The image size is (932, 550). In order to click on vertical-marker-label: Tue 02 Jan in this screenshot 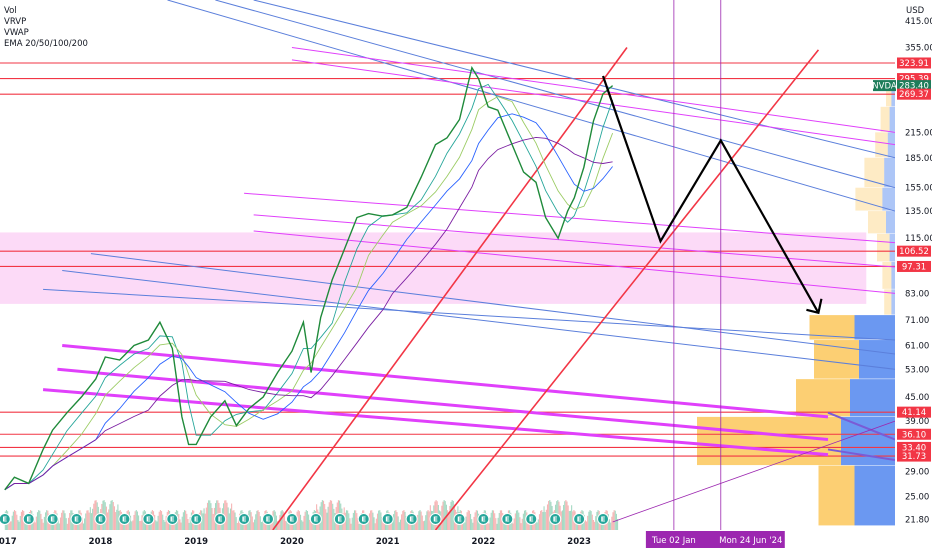, I will do `click(673, 541)`.